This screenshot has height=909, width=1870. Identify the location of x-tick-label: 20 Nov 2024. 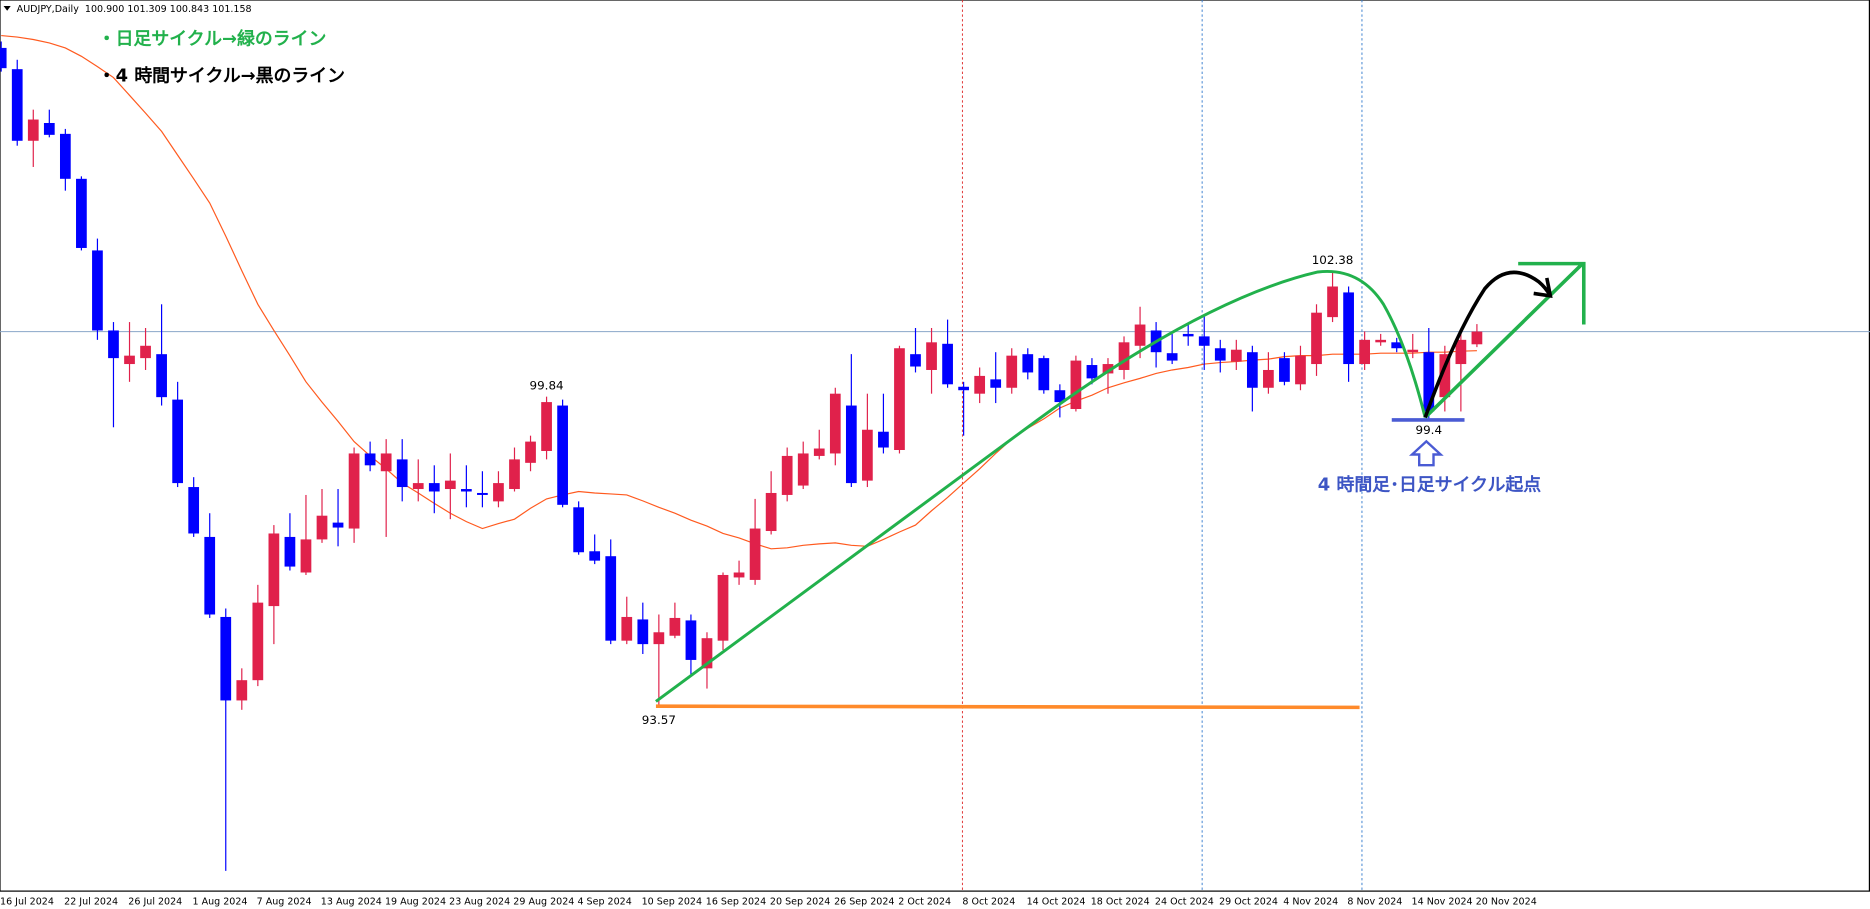
(1506, 901).